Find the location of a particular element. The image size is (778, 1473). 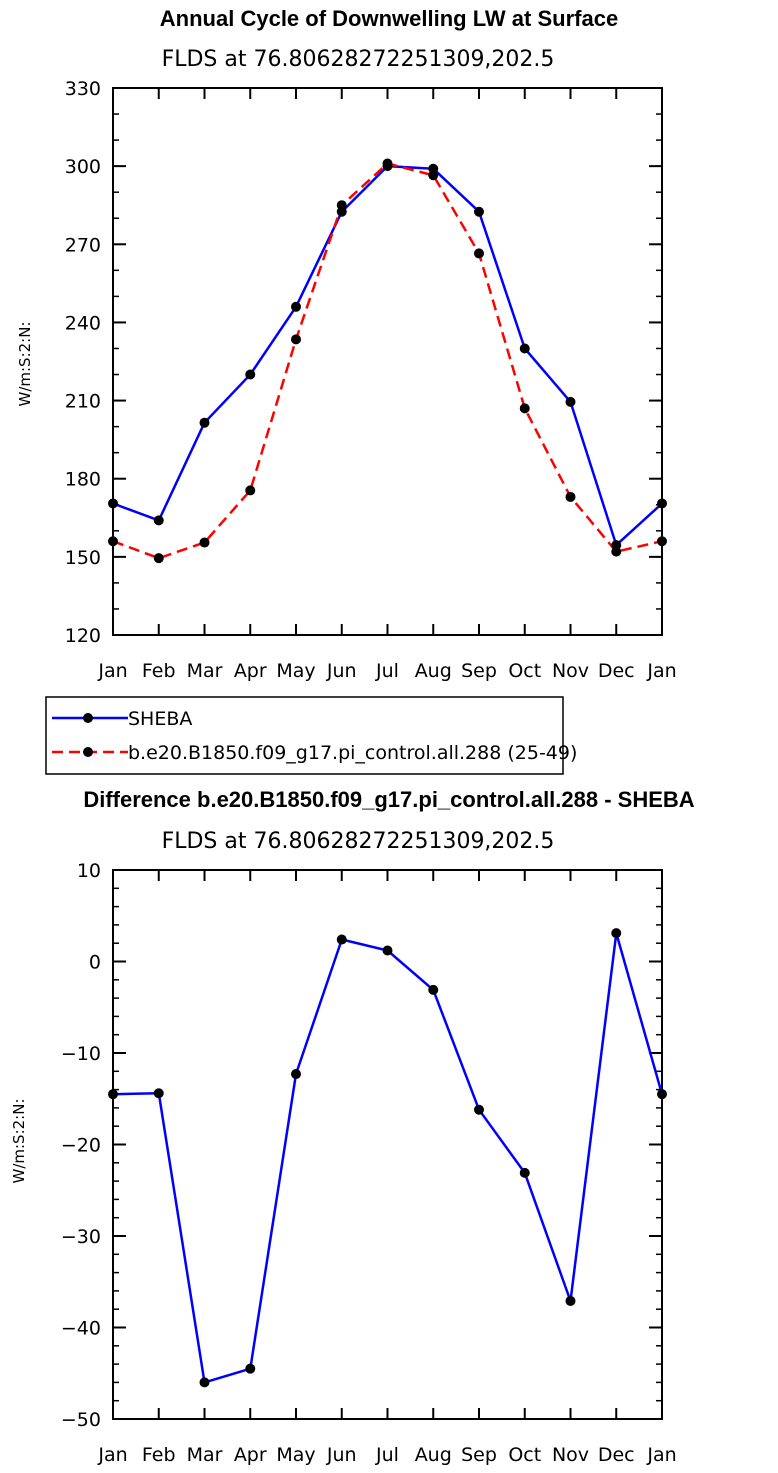

y-tick-label: −10 is located at coordinates (81, 1054).